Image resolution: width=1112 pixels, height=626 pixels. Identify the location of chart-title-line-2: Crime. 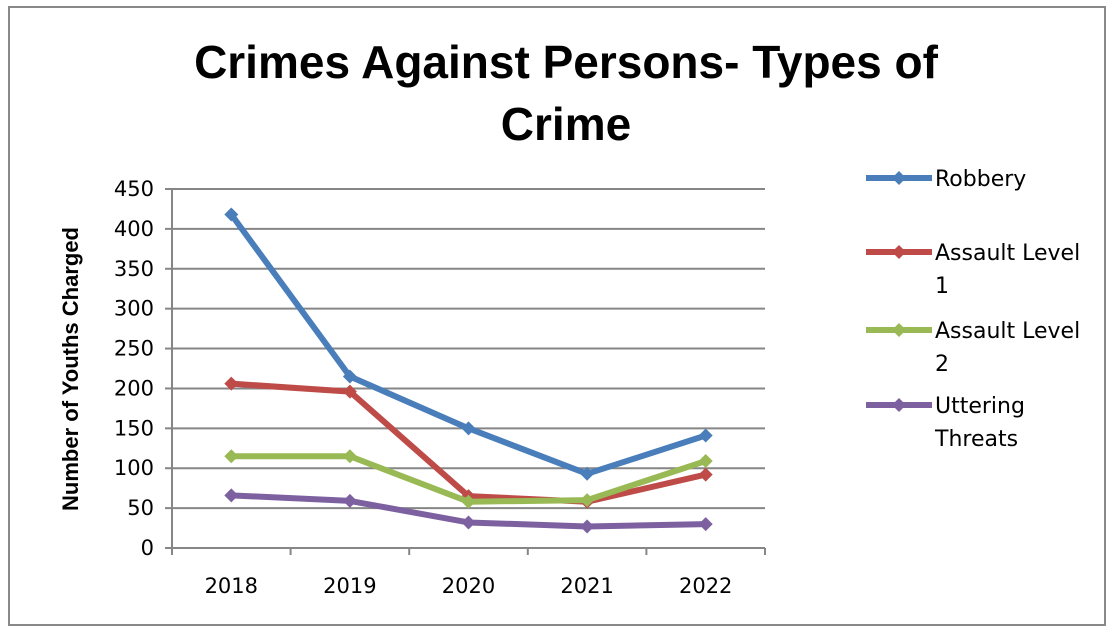
(566, 124).